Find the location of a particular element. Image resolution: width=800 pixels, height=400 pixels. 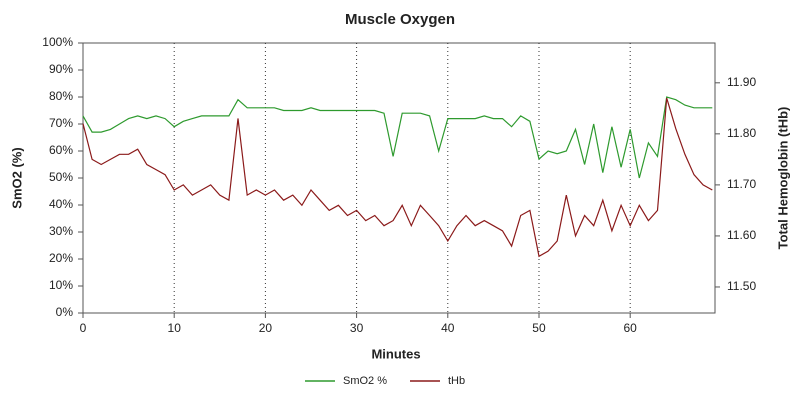

y-tick-label: 100% is located at coordinates (57, 42).